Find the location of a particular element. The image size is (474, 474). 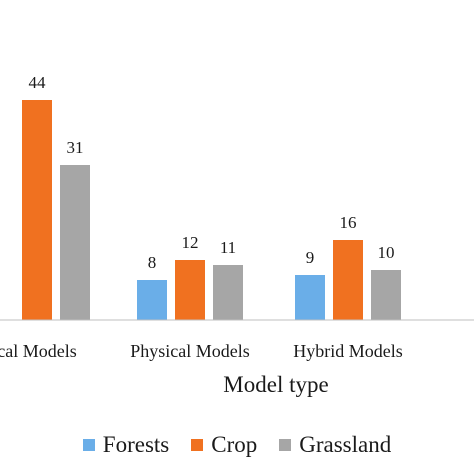

category-label-0: cal Models is located at coordinates (38, 351).